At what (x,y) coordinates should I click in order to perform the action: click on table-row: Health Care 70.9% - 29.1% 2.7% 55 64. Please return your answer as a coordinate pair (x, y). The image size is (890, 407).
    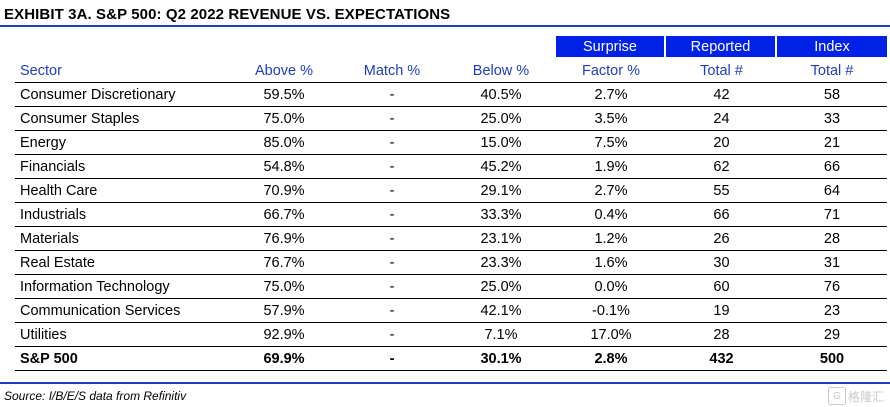
    Looking at the image, I should click on (451, 191).